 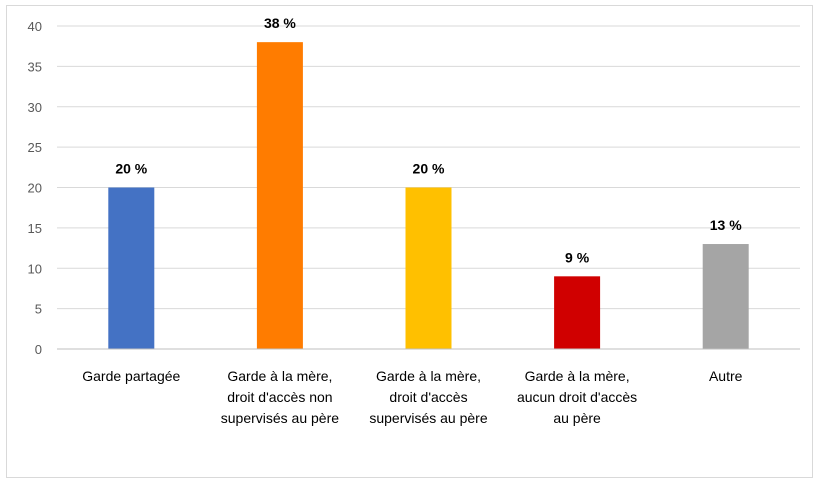 I want to click on data-label: 38 %, so click(x=280, y=23).